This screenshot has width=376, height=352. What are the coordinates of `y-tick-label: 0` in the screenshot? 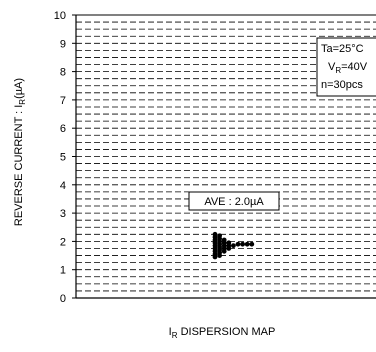 It's located at (63, 299).